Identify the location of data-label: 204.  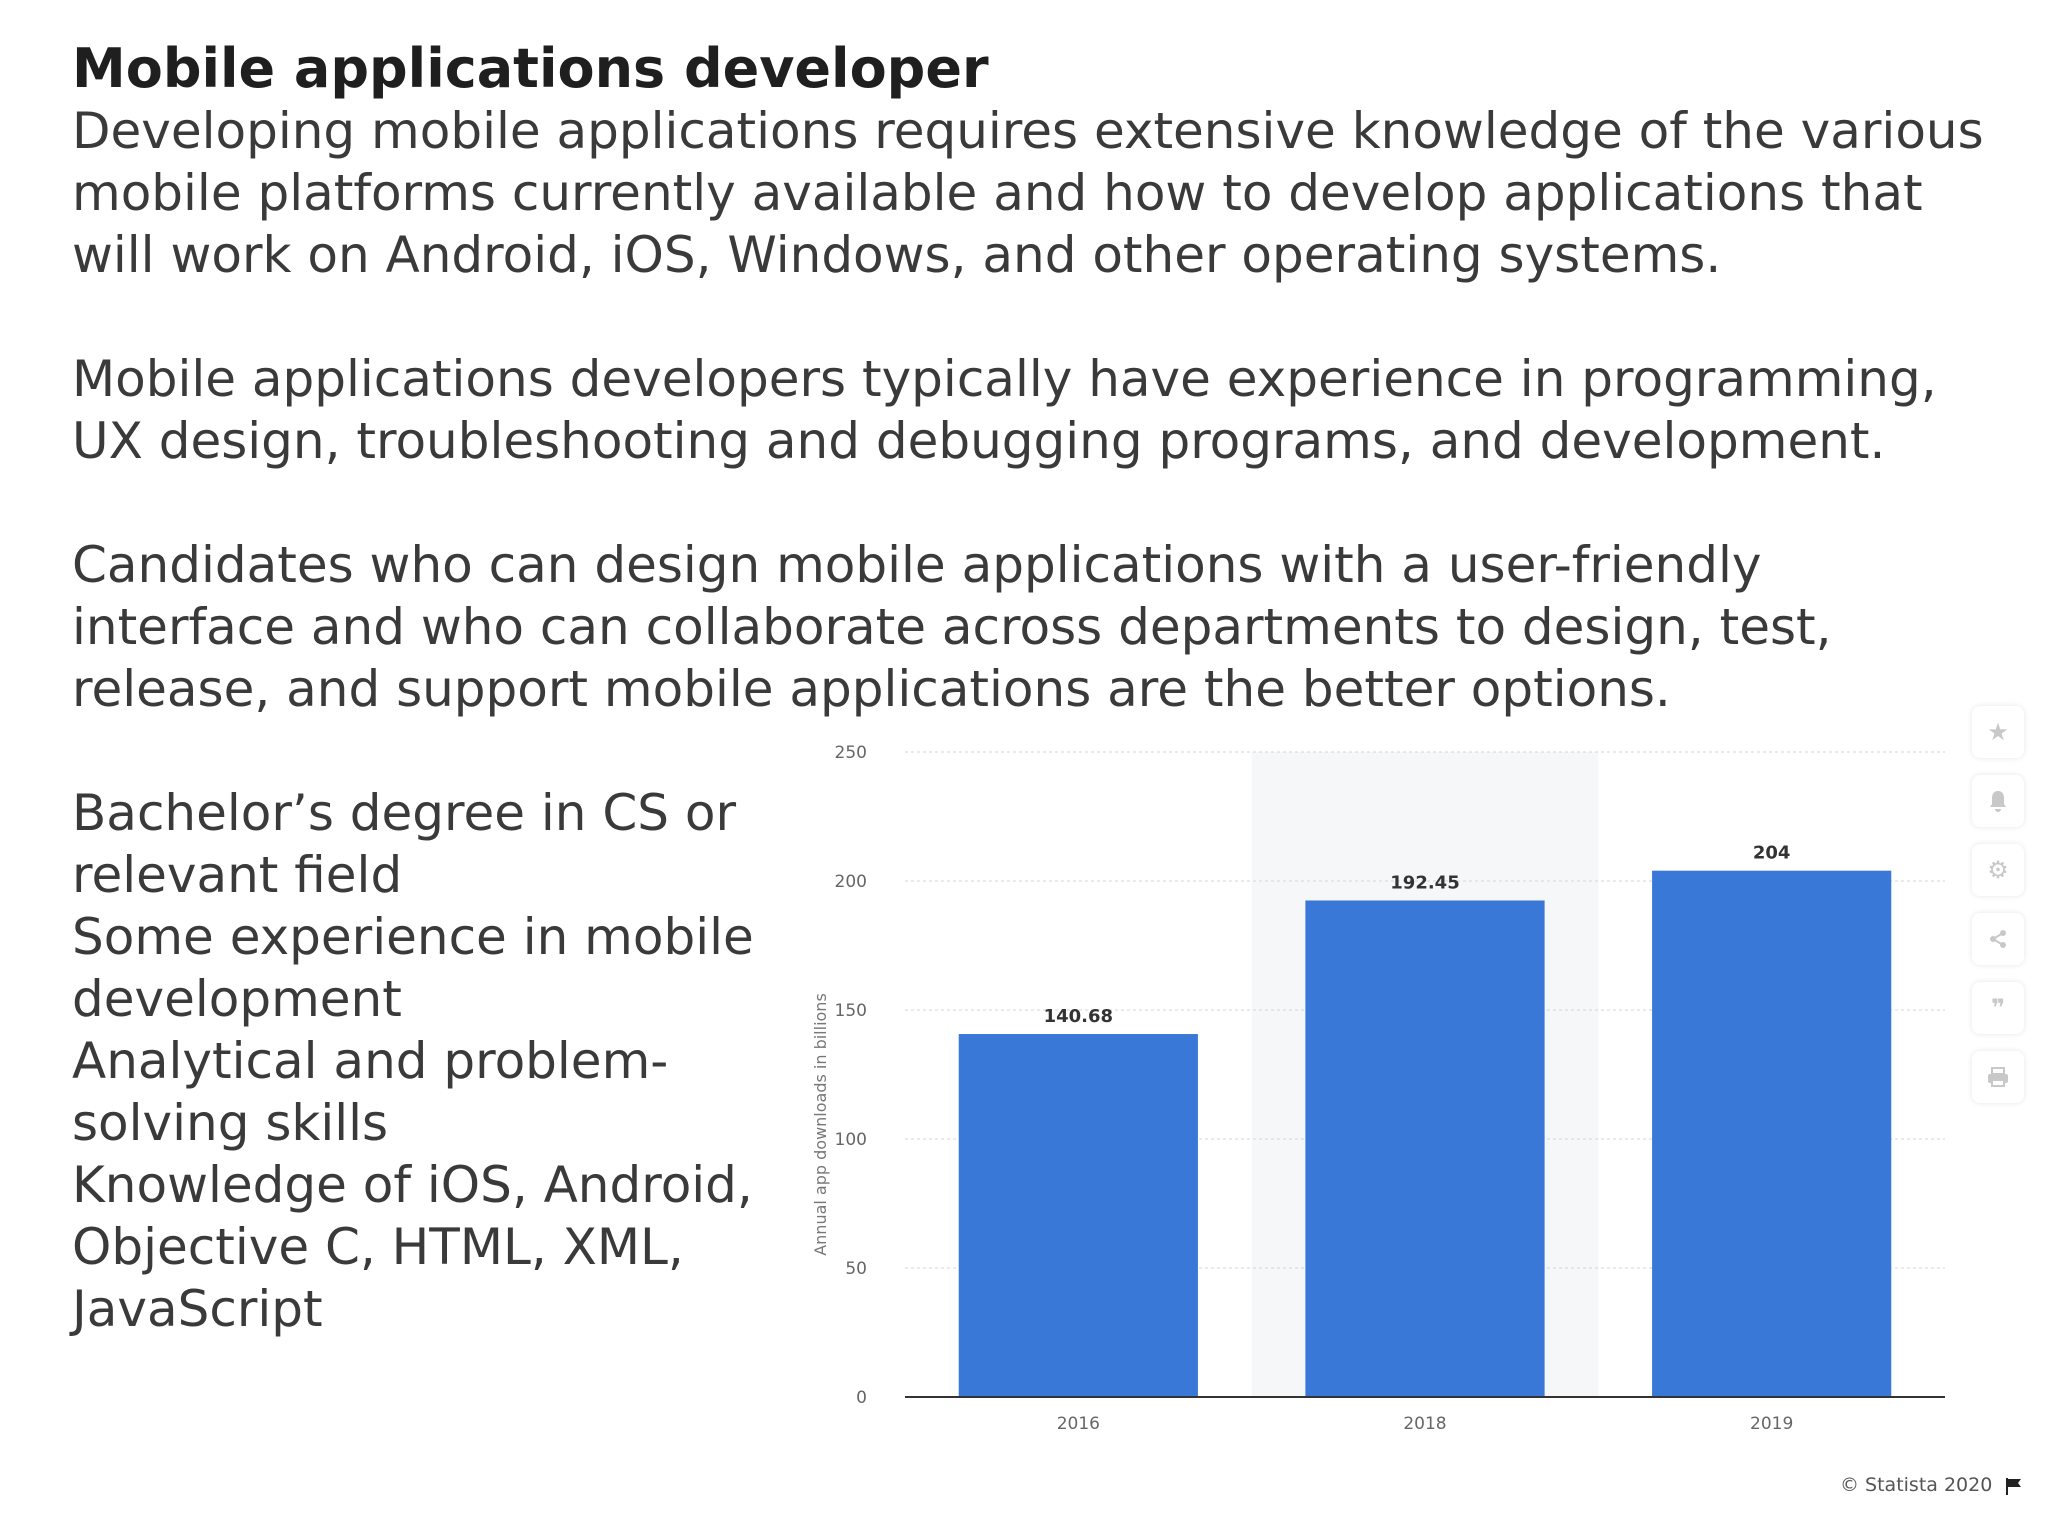
(1772, 853).